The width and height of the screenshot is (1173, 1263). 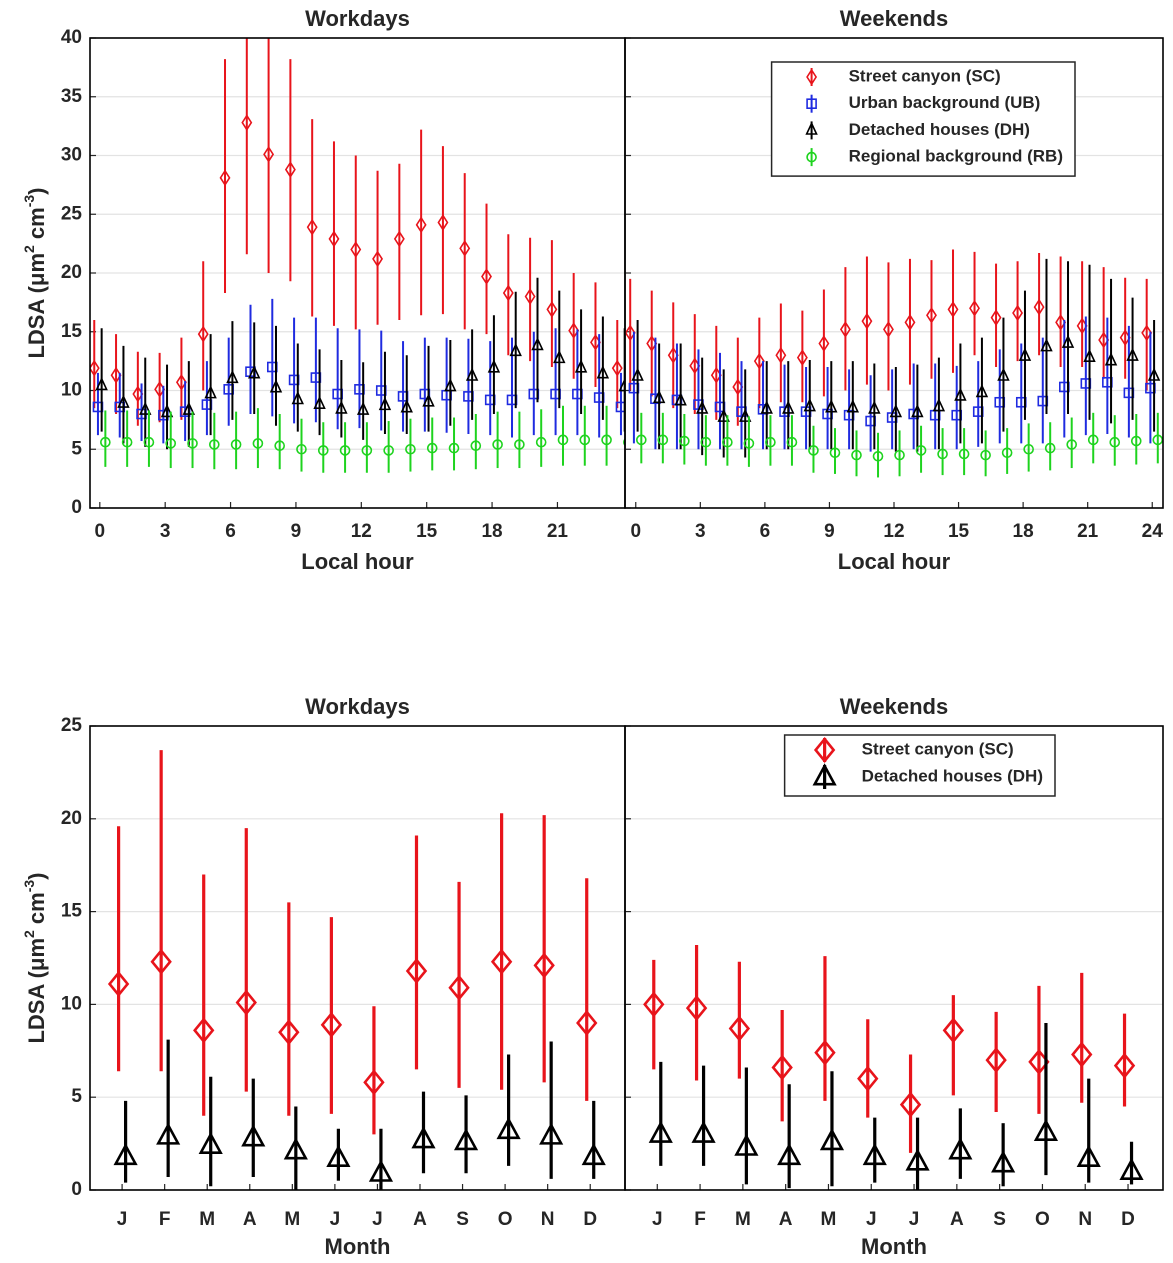 I want to click on x-axis-label: Local hour, so click(x=357, y=561).